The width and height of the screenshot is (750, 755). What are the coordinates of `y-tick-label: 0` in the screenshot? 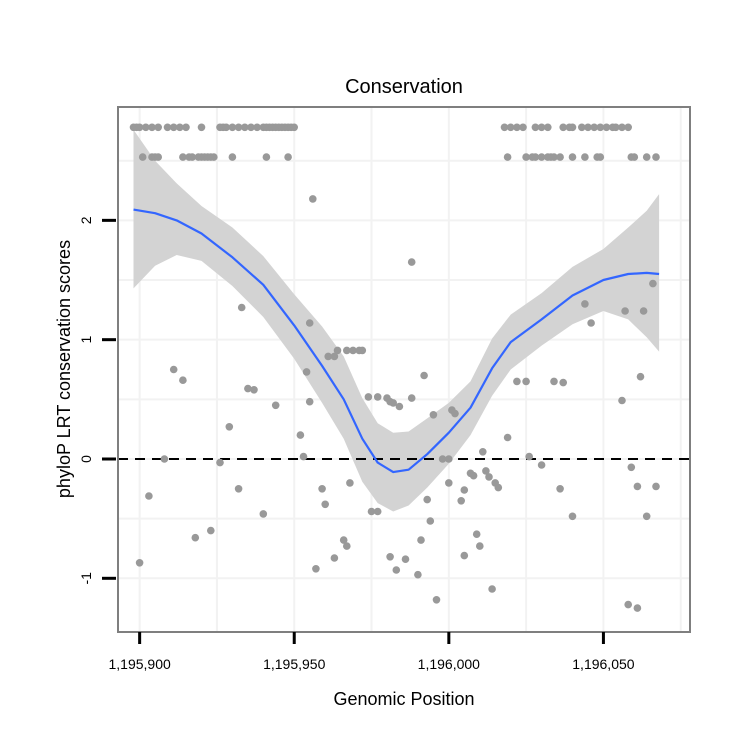 It's located at (86, 459).